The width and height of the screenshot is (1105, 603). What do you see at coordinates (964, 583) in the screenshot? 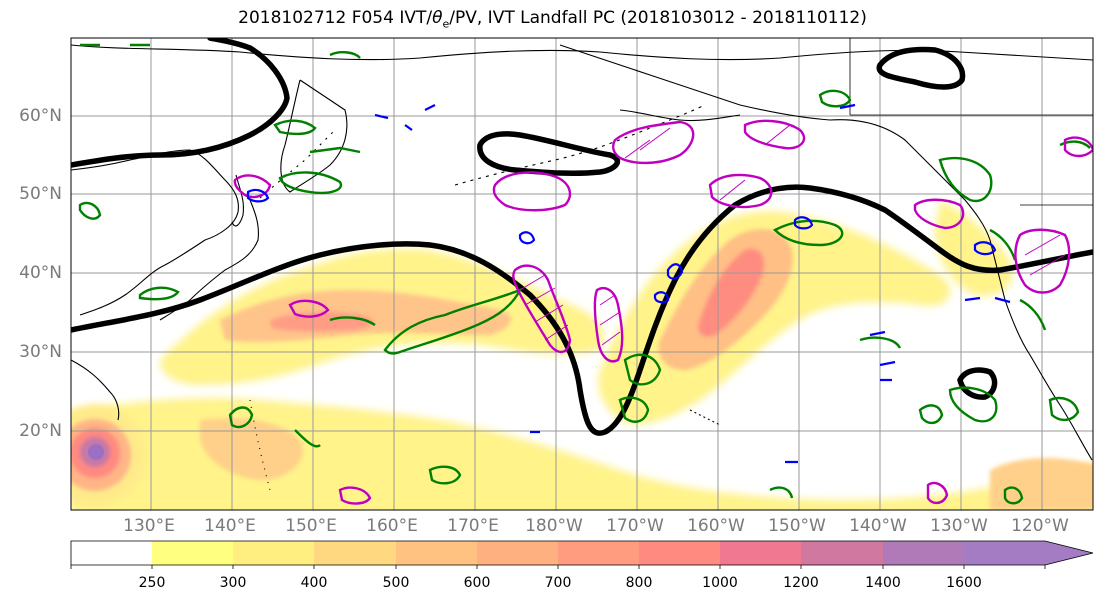
I see `colorbar-label-1600: 1600` at bounding box center [964, 583].